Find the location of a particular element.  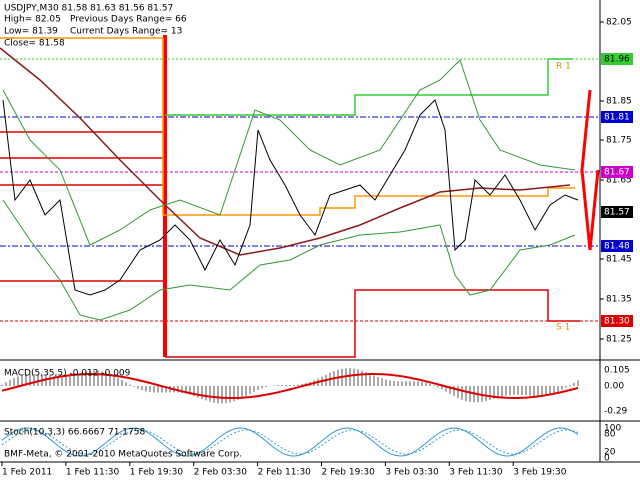

macd-drawing is located at coordinates (290, 386).